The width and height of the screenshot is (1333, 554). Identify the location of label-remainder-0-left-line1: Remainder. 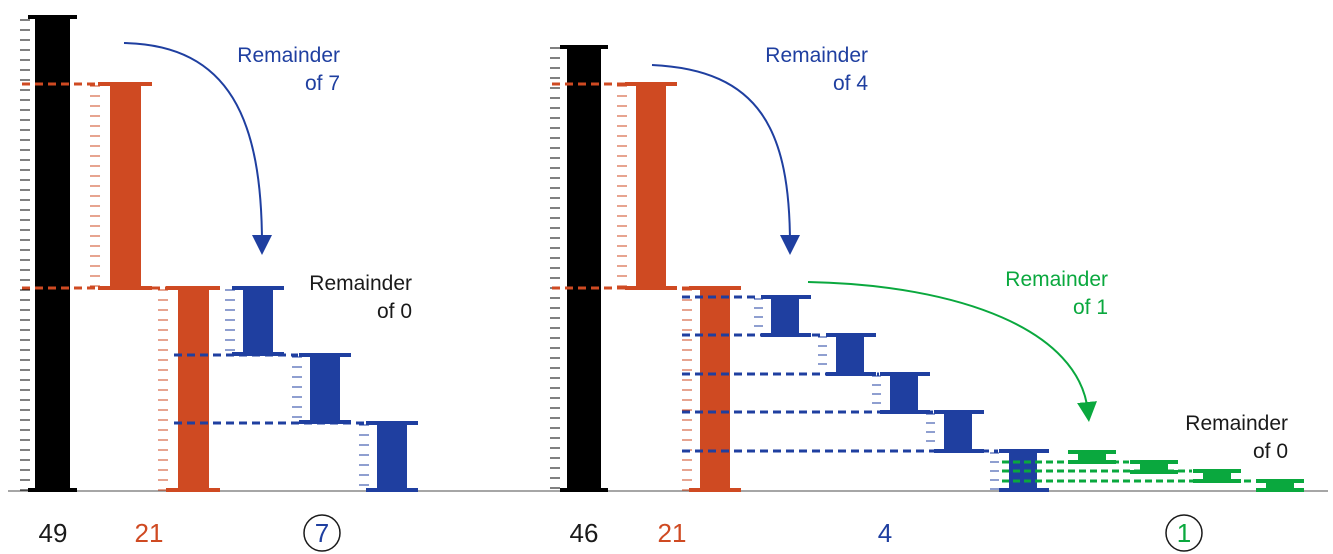
(360, 283).